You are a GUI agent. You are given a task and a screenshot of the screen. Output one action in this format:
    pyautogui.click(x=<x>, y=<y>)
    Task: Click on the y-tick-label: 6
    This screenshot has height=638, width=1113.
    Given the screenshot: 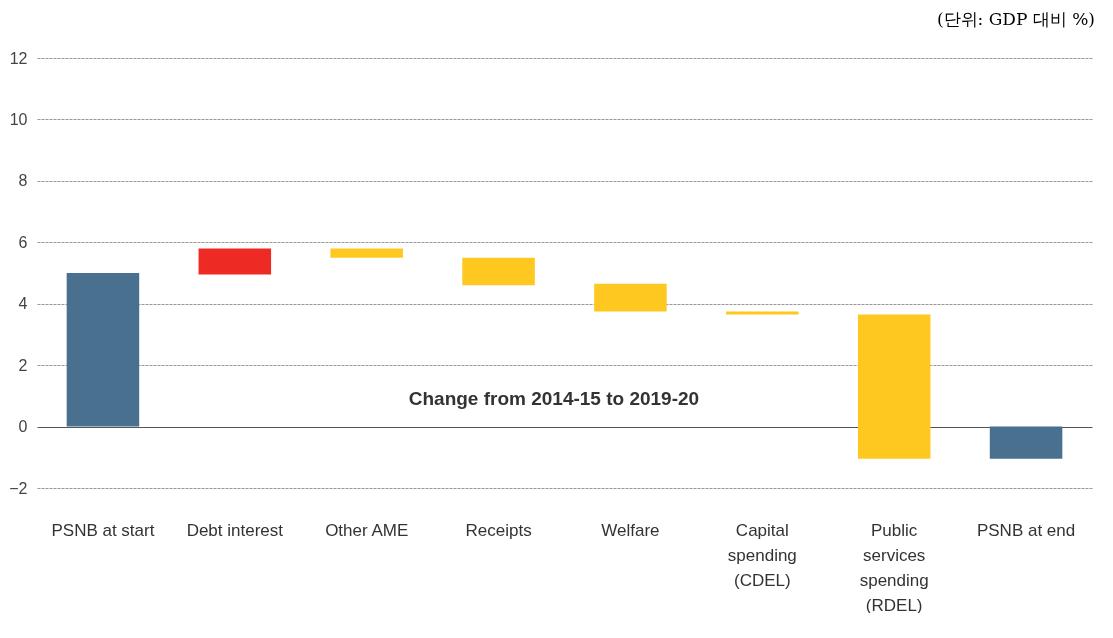 What is the action you would take?
    pyautogui.click(x=23, y=242)
    